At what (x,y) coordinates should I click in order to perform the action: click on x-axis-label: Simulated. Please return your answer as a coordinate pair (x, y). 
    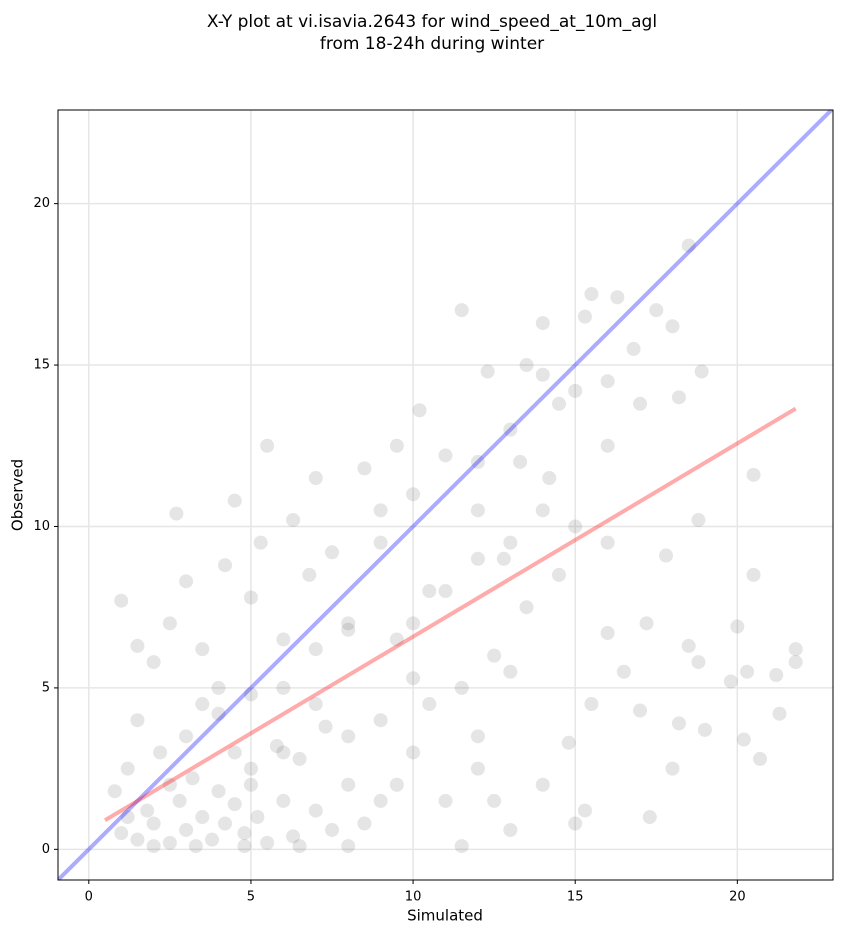
    Looking at the image, I should click on (445, 916).